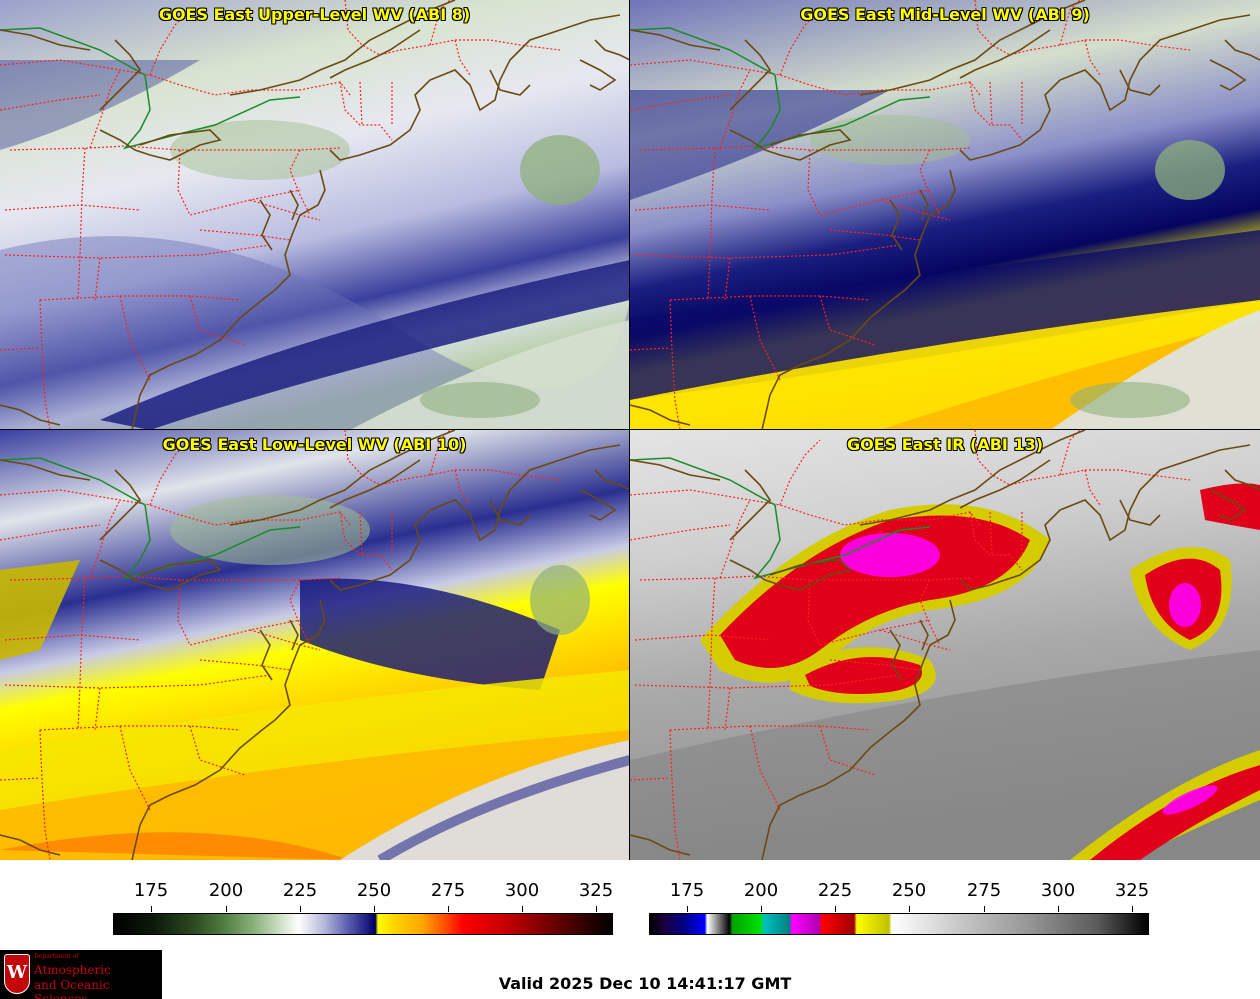  Describe the element at coordinates (56, 956) in the screenshot. I see `logo-dept: Department of` at that location.